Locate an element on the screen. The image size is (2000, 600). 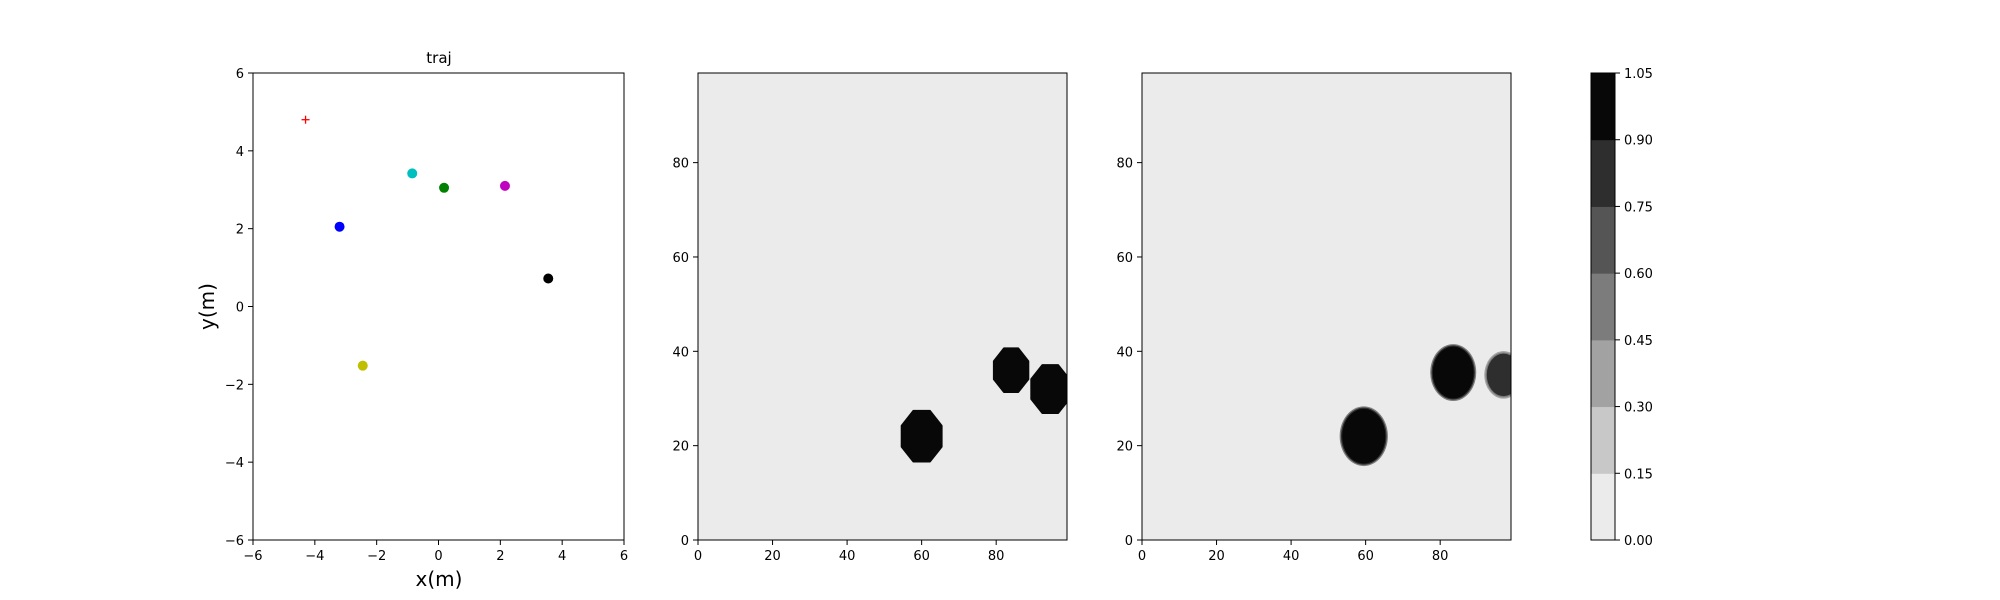
colorbar-frame is located at coordinates (1603, 306).